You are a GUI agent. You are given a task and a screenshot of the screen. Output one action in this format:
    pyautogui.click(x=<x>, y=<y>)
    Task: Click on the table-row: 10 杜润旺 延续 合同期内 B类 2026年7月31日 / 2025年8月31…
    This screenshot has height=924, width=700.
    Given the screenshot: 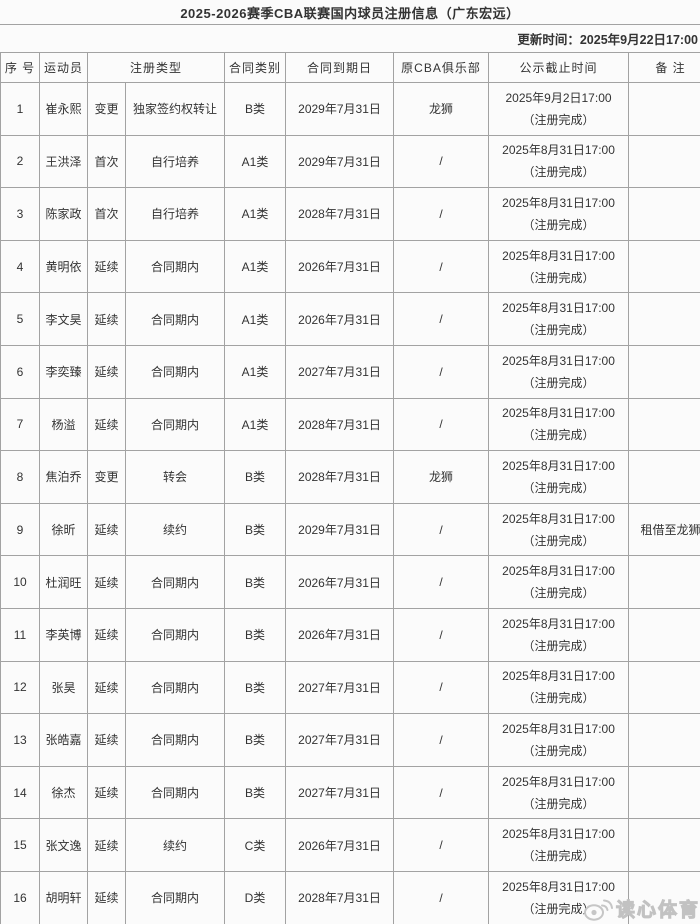 What is the action you would take?
    pyautogui.click(x=350, y=582)
    